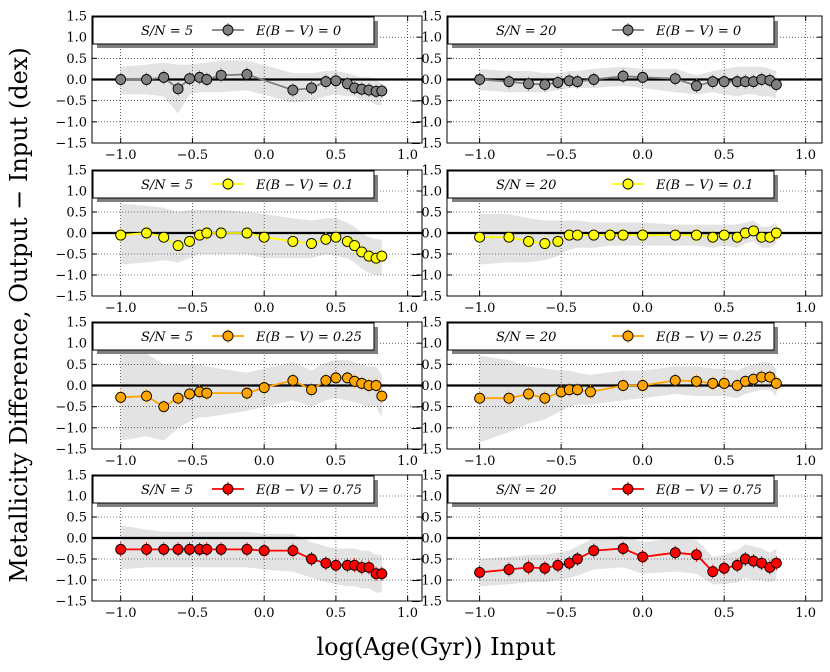 Image resolution: width=830 pixels, height=672 pixels. I want to click on legend-sn-label: S/N = 20, so click(526, 490).